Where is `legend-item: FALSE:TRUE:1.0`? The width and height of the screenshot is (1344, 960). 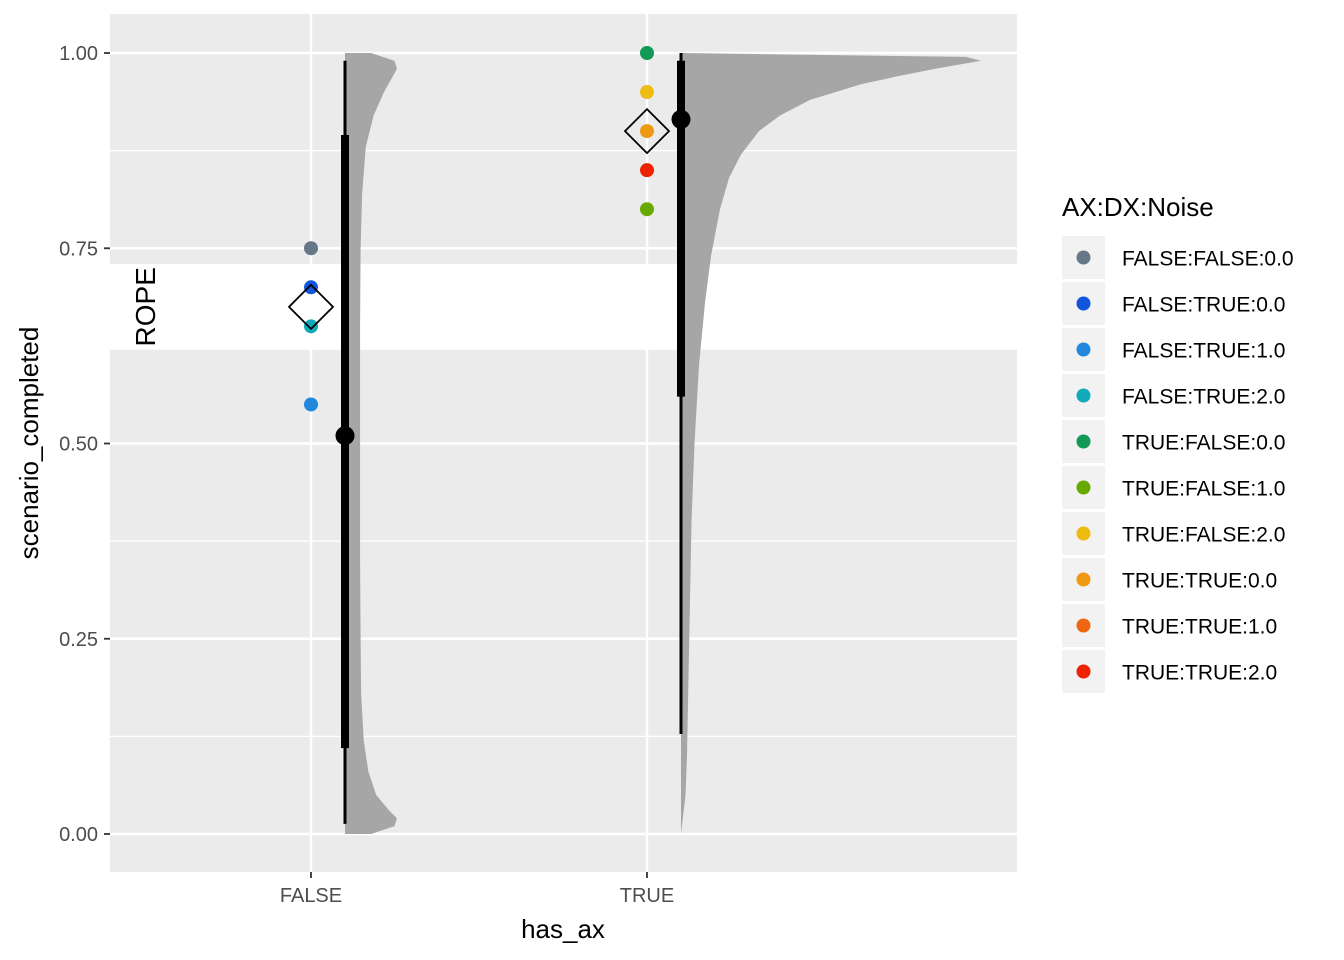
legend-item: FALSE:TRUE:1.0 is located at coordinates (1173, 349).